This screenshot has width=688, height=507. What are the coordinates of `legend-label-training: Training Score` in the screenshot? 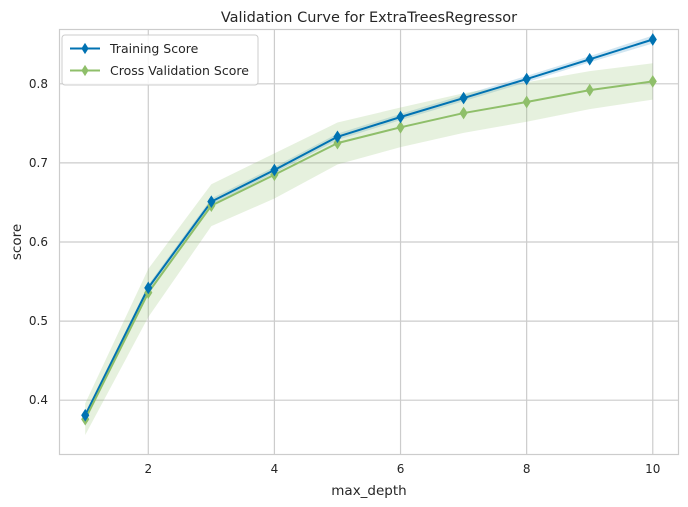 It's located at (154, 48).